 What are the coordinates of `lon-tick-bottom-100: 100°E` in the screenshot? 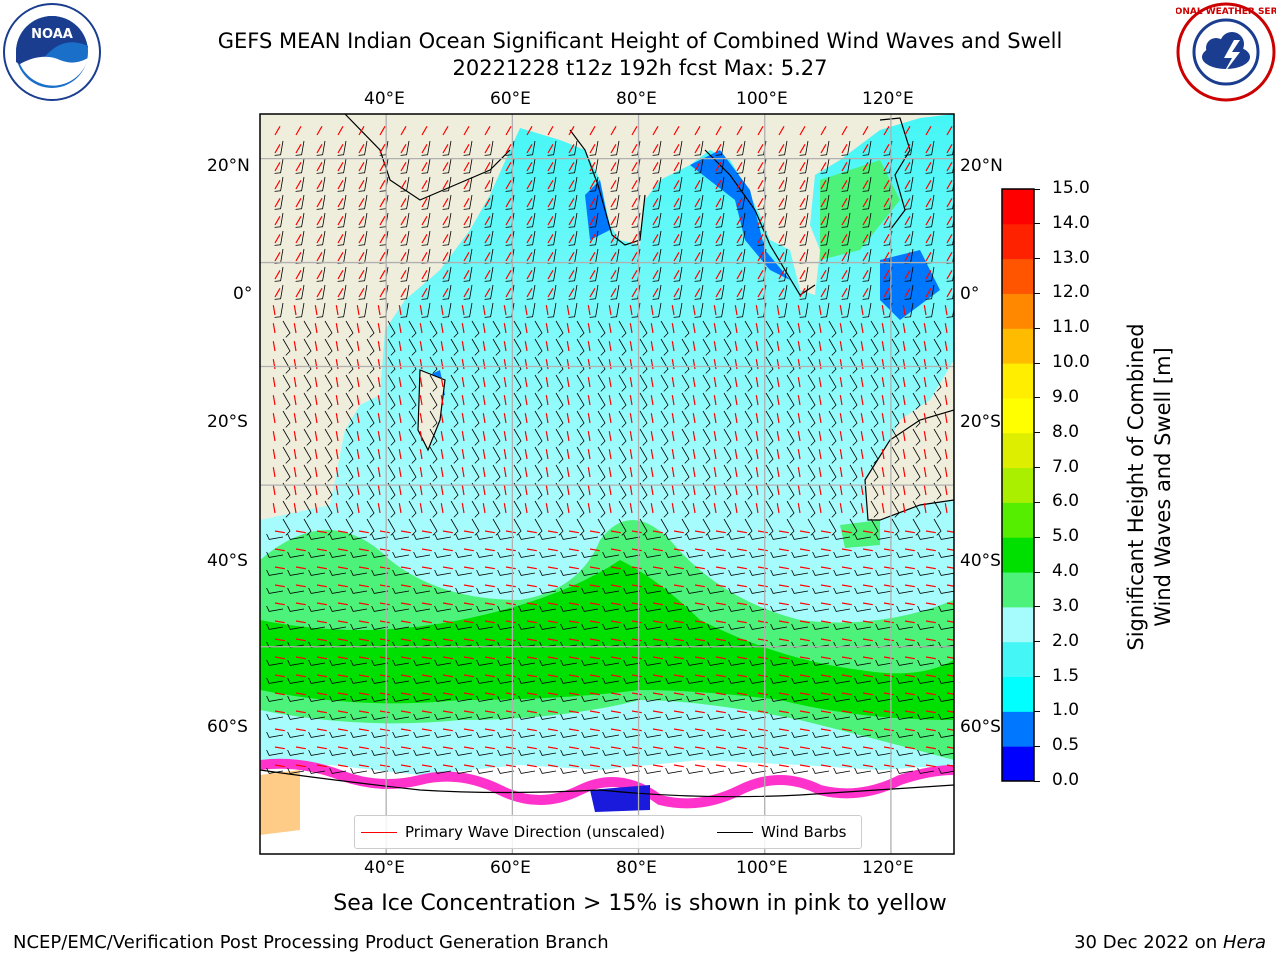 It's located at (762, 868).